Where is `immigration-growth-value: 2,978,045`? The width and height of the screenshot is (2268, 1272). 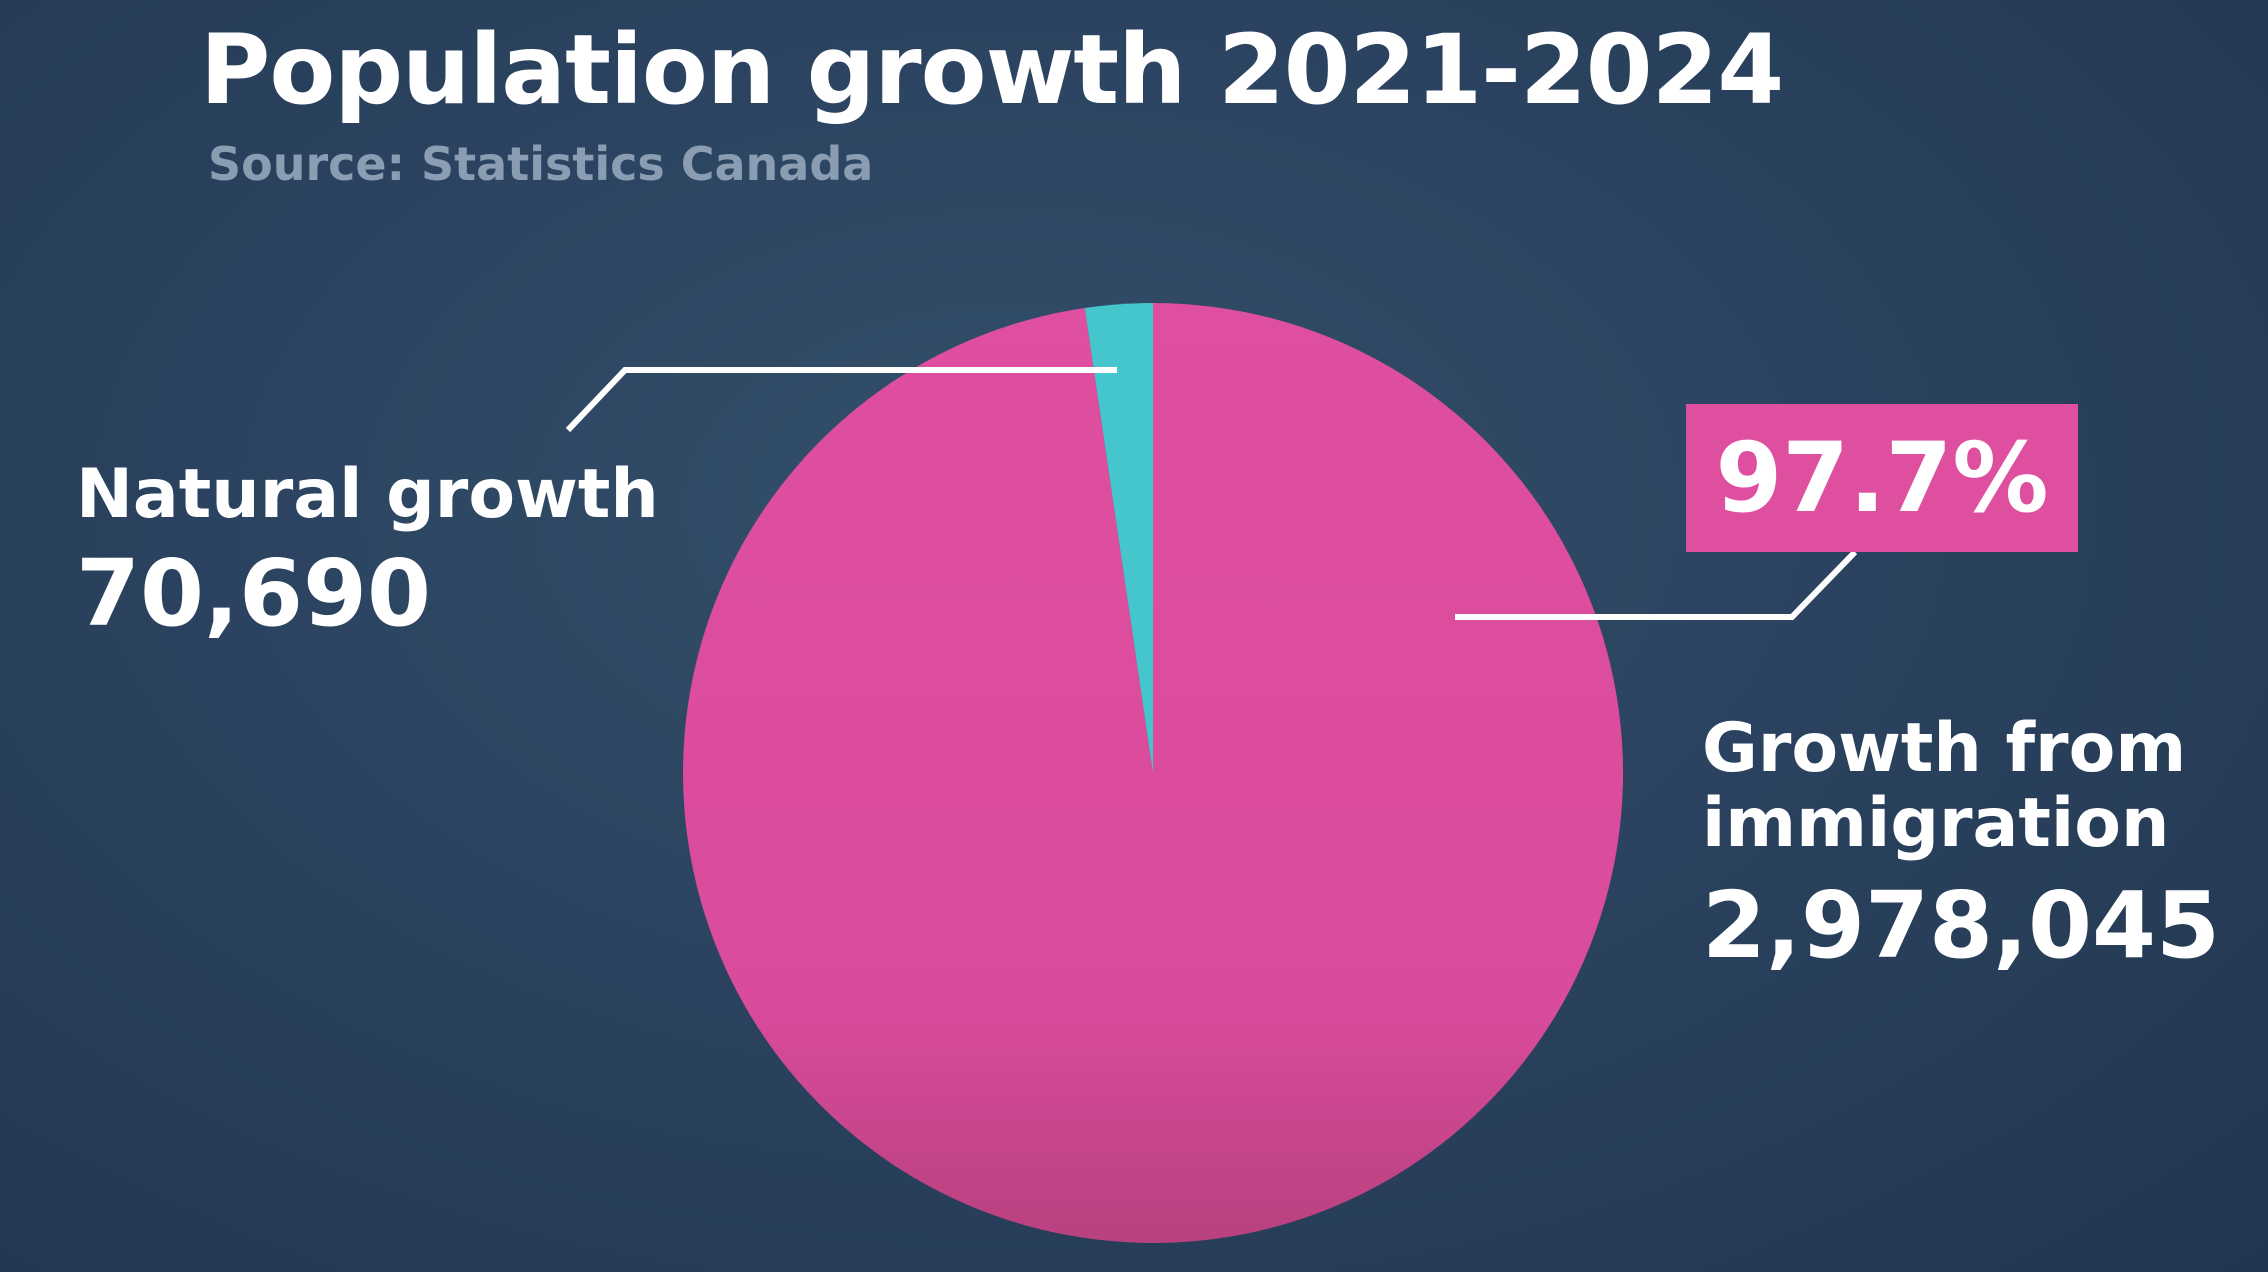
immigration-growth-value: 2,978,045 is located at coordinates (1961, 925).